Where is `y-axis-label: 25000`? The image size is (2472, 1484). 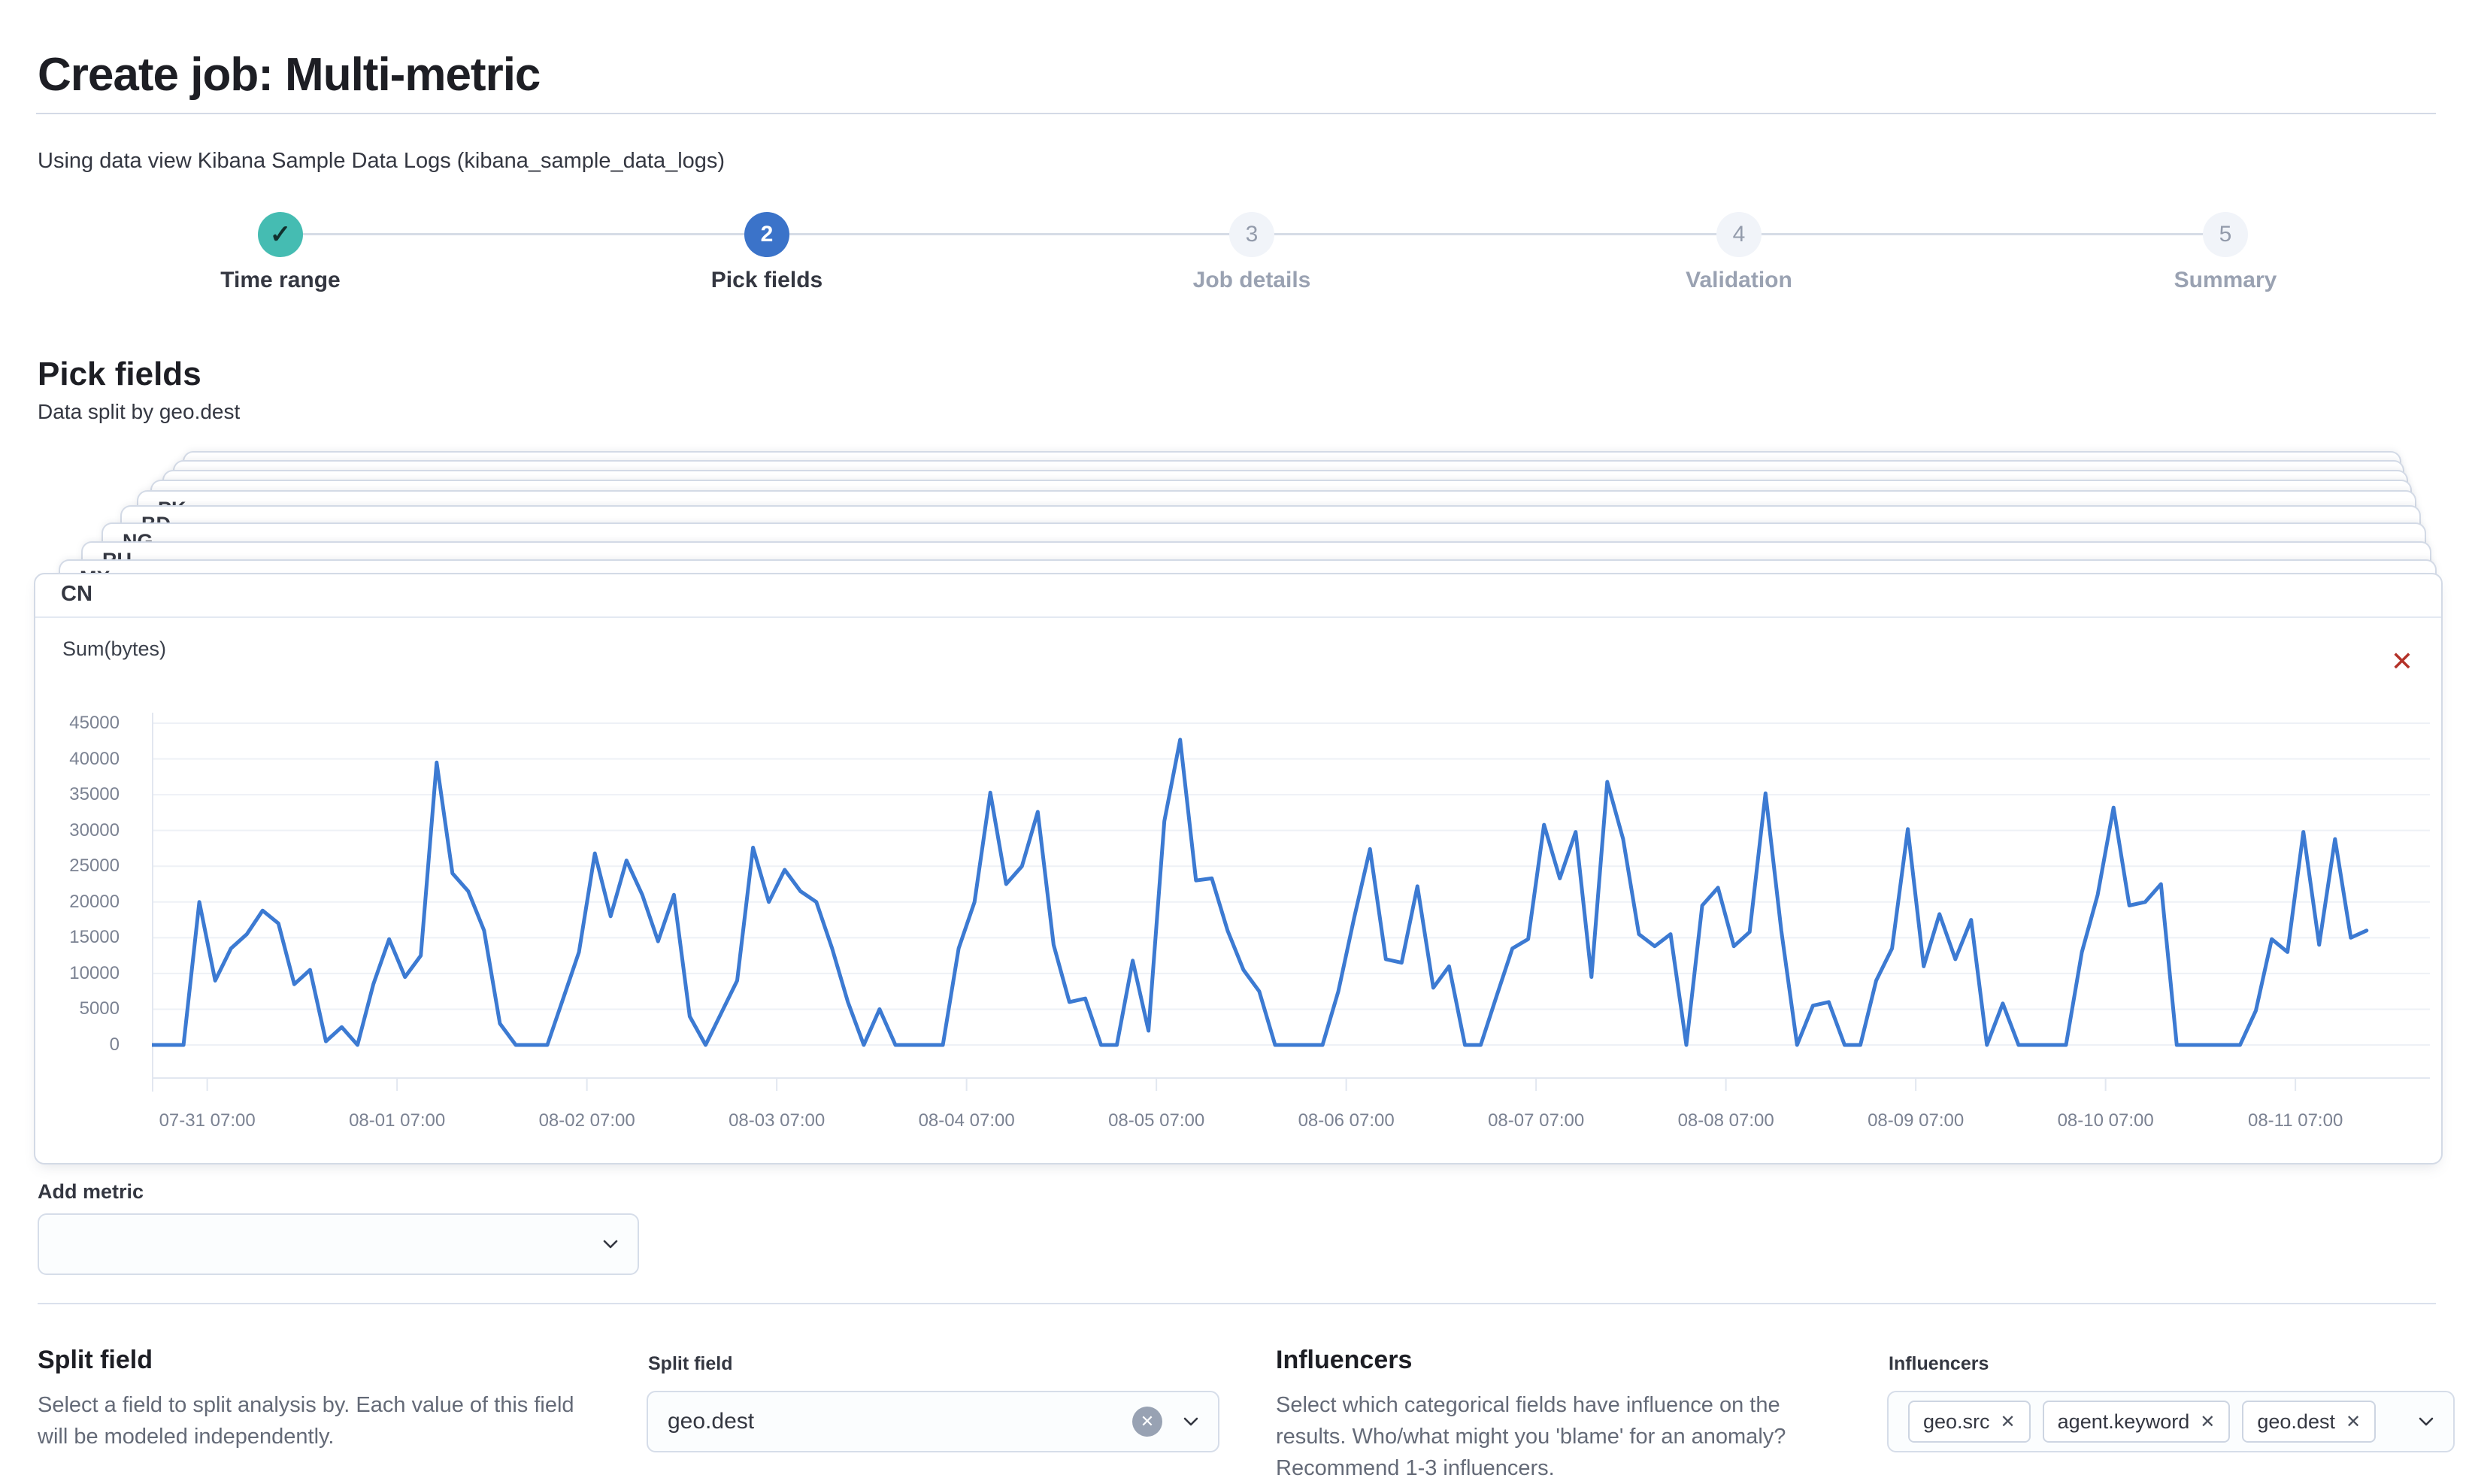
y-axis-label: 25000 is located at coordinates (94, 866).